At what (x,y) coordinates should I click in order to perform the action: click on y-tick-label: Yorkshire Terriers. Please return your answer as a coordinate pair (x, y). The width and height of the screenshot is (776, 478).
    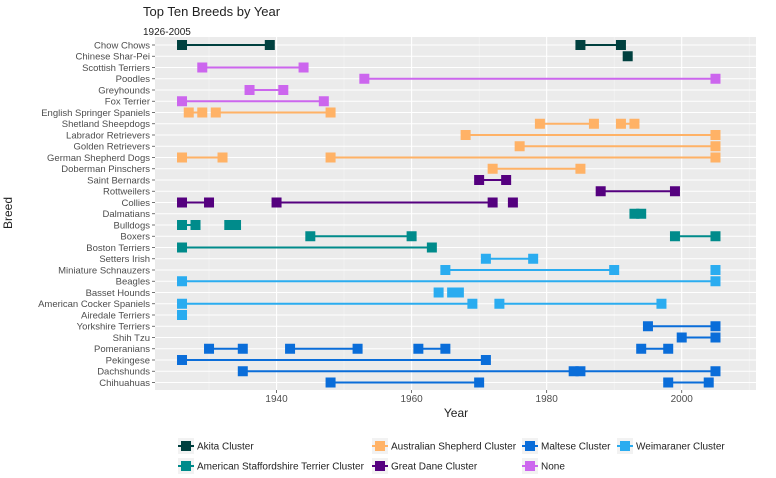
    Looking at the image, I should click on (114, 327).